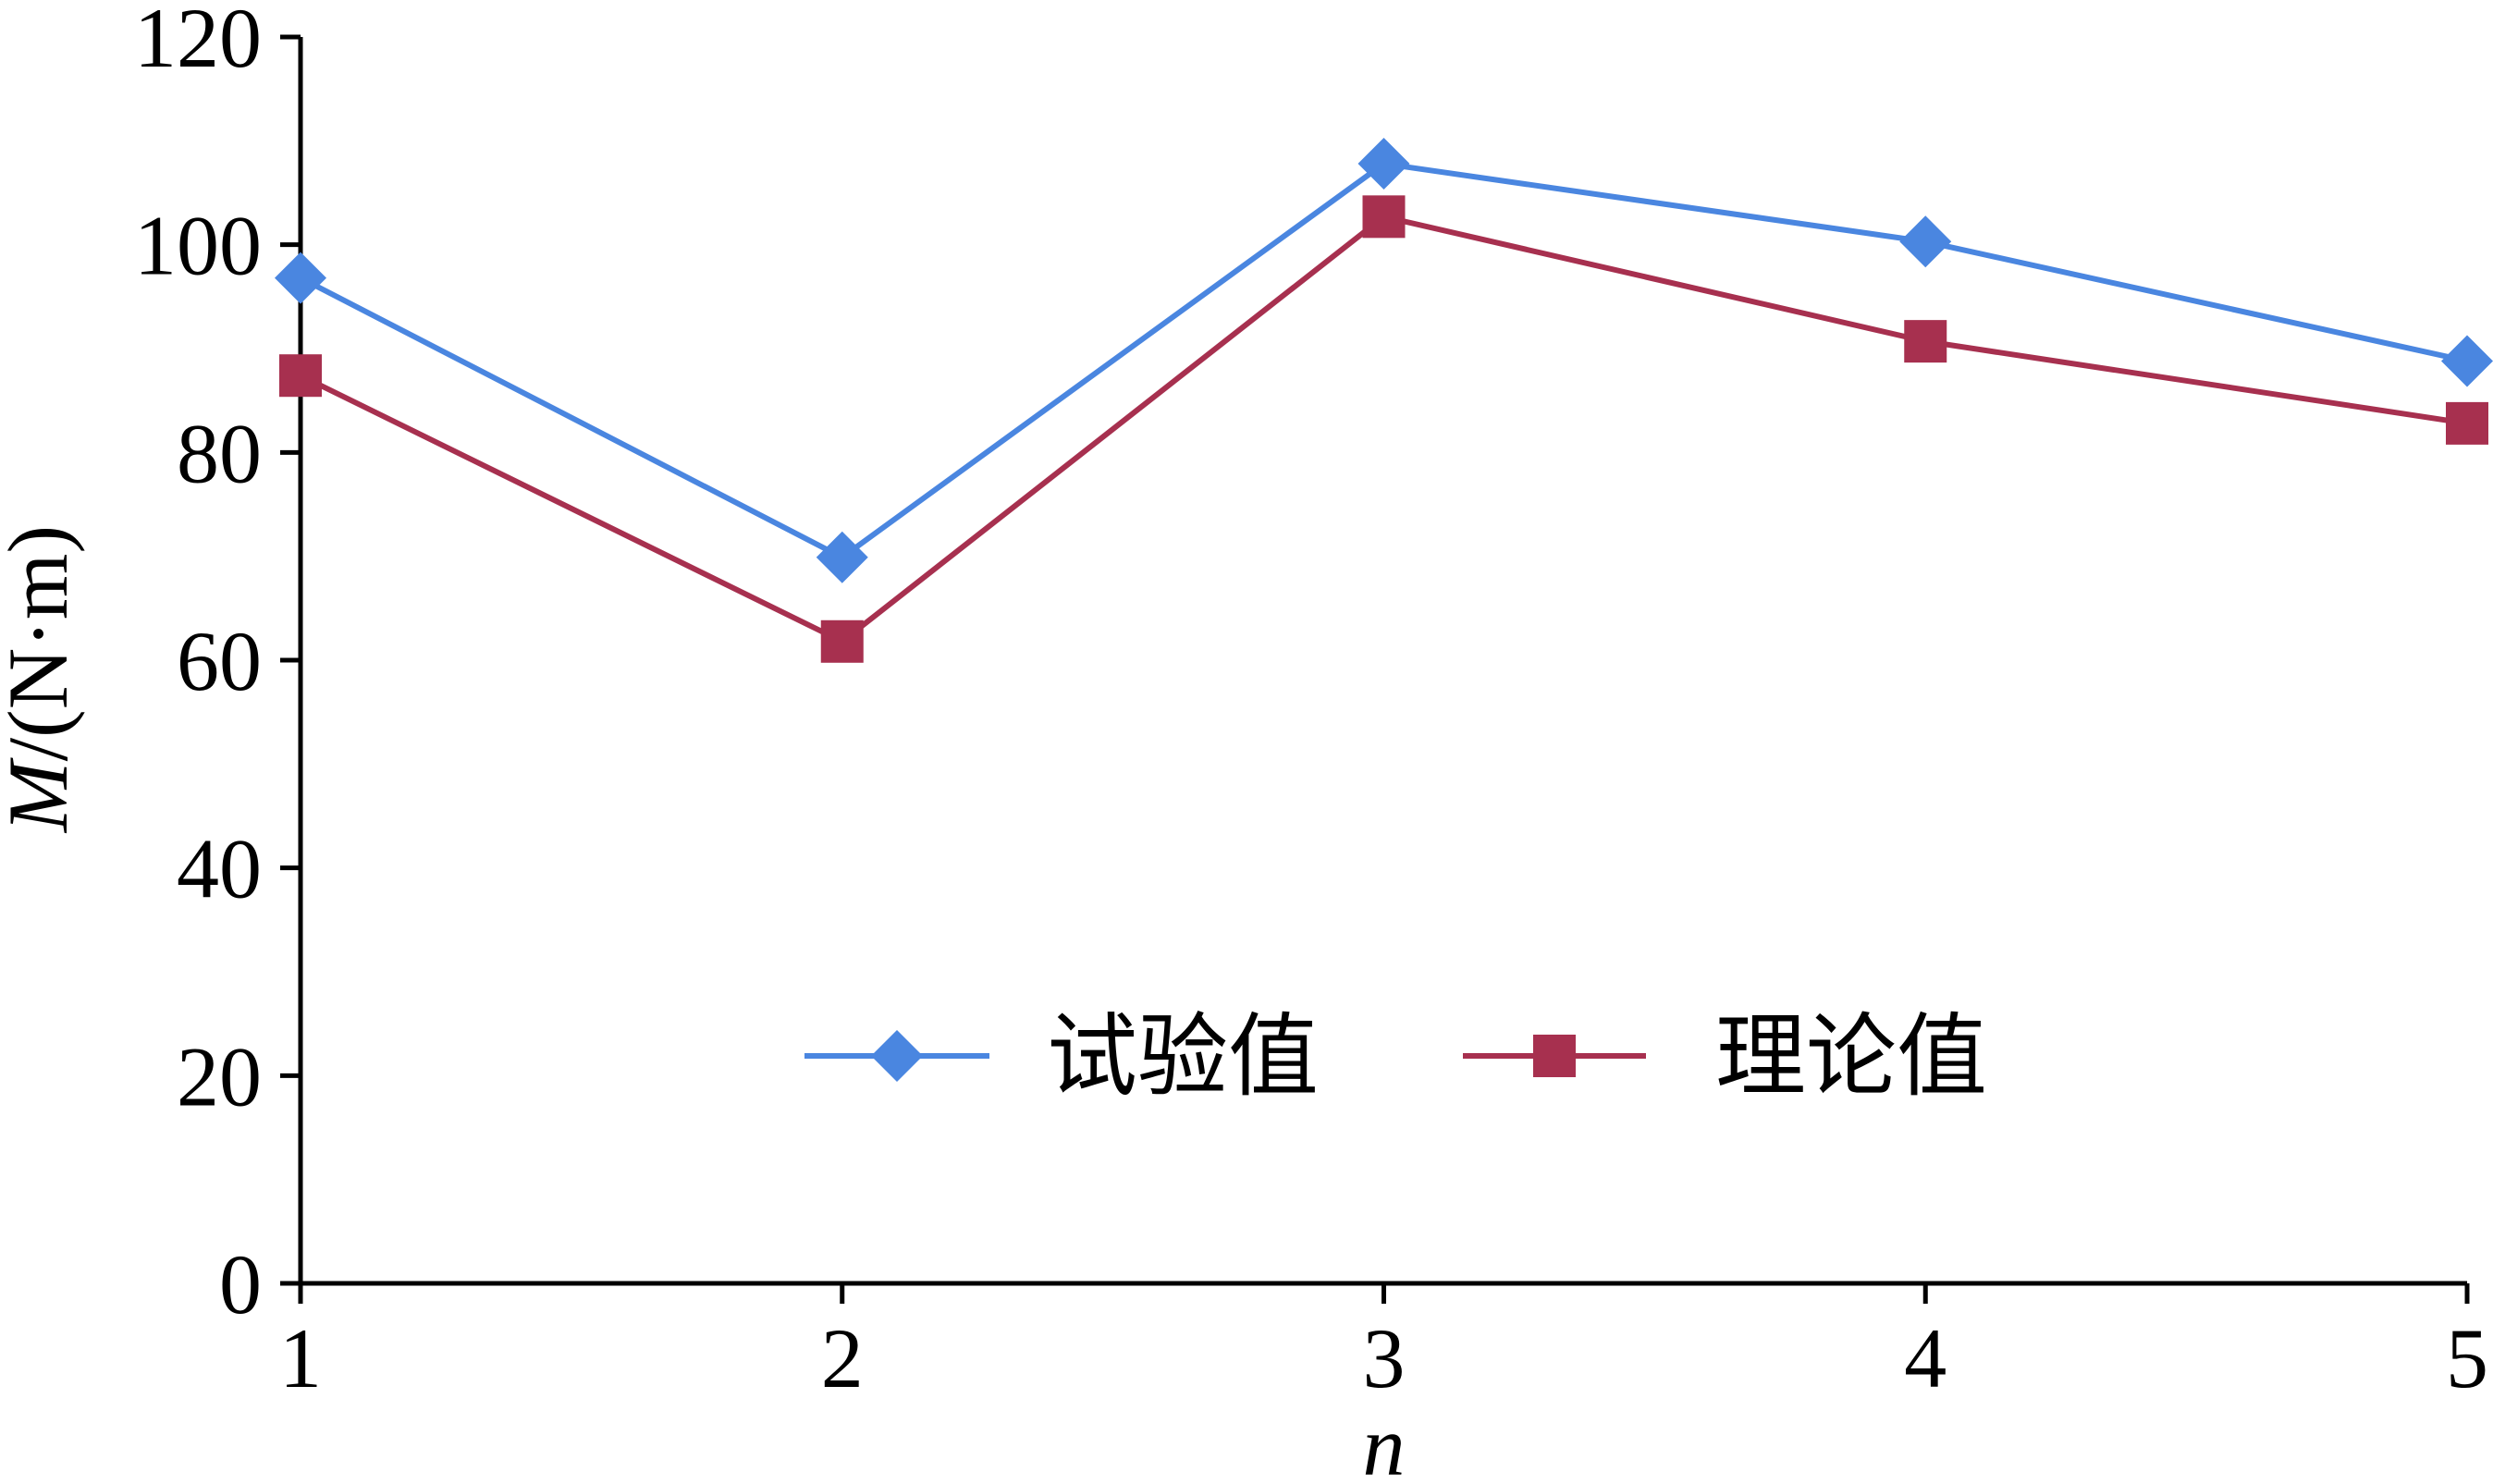 The width and height of the screenshot is (2493, 1484). What do you see at coordinates (1385, 1441) in the screenshot?
I see `x-axis-title: n` at bounding box center [1385, 1441].